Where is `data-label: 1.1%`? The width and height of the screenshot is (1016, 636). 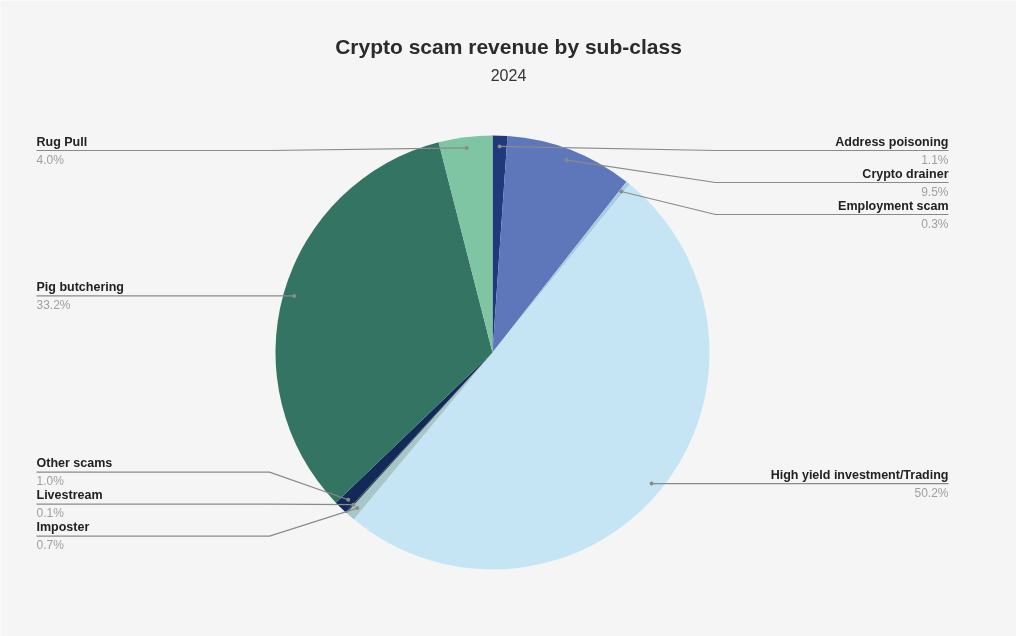
data-label: 1.1% is located at coordinates (935, 159).